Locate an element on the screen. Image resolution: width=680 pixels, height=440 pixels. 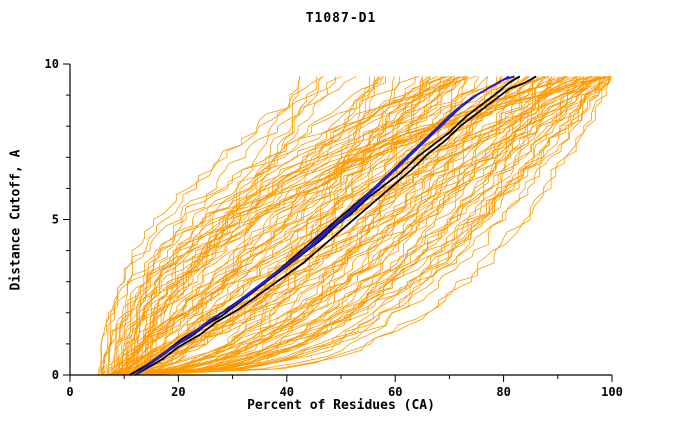
x-tick-label: 100 is located at coordinates (612, 392).